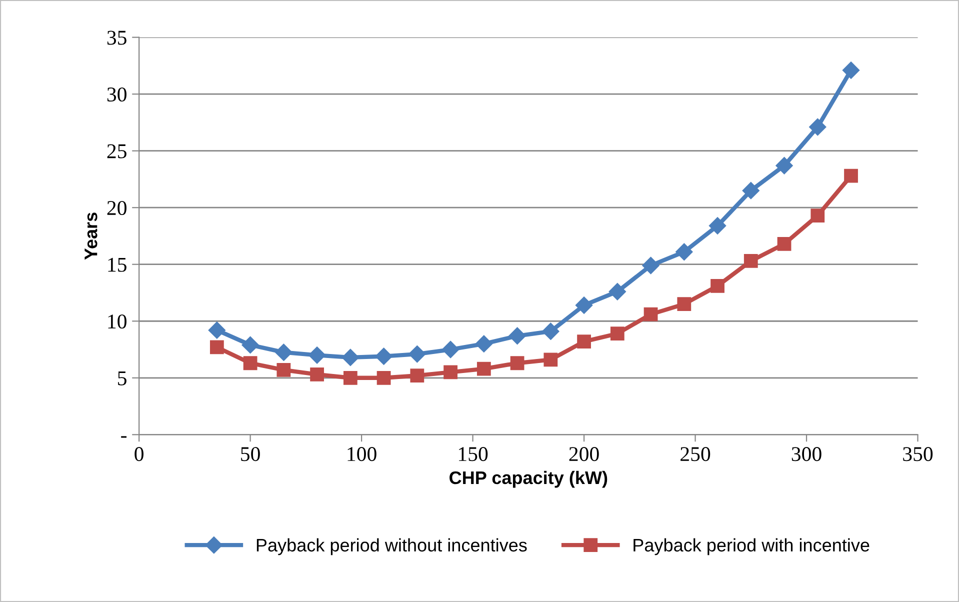 The image size is (959, 602). Describe the element at coordinates (918, 454) in the screenshot. I see `x-tick-label: 350` at that location.